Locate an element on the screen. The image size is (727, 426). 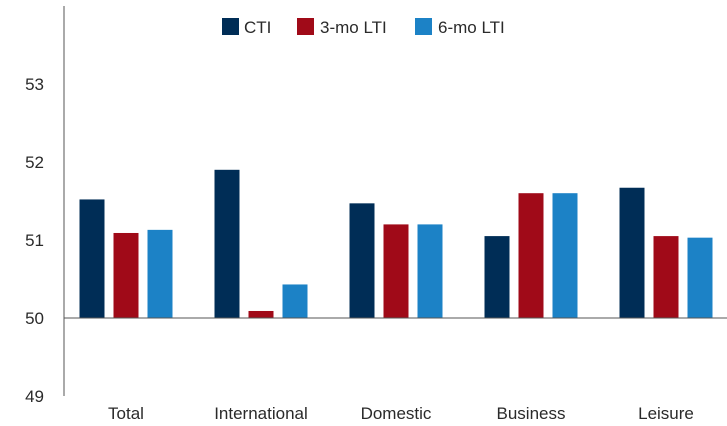
x-category-label: Business is located at coordinates (531, 413).